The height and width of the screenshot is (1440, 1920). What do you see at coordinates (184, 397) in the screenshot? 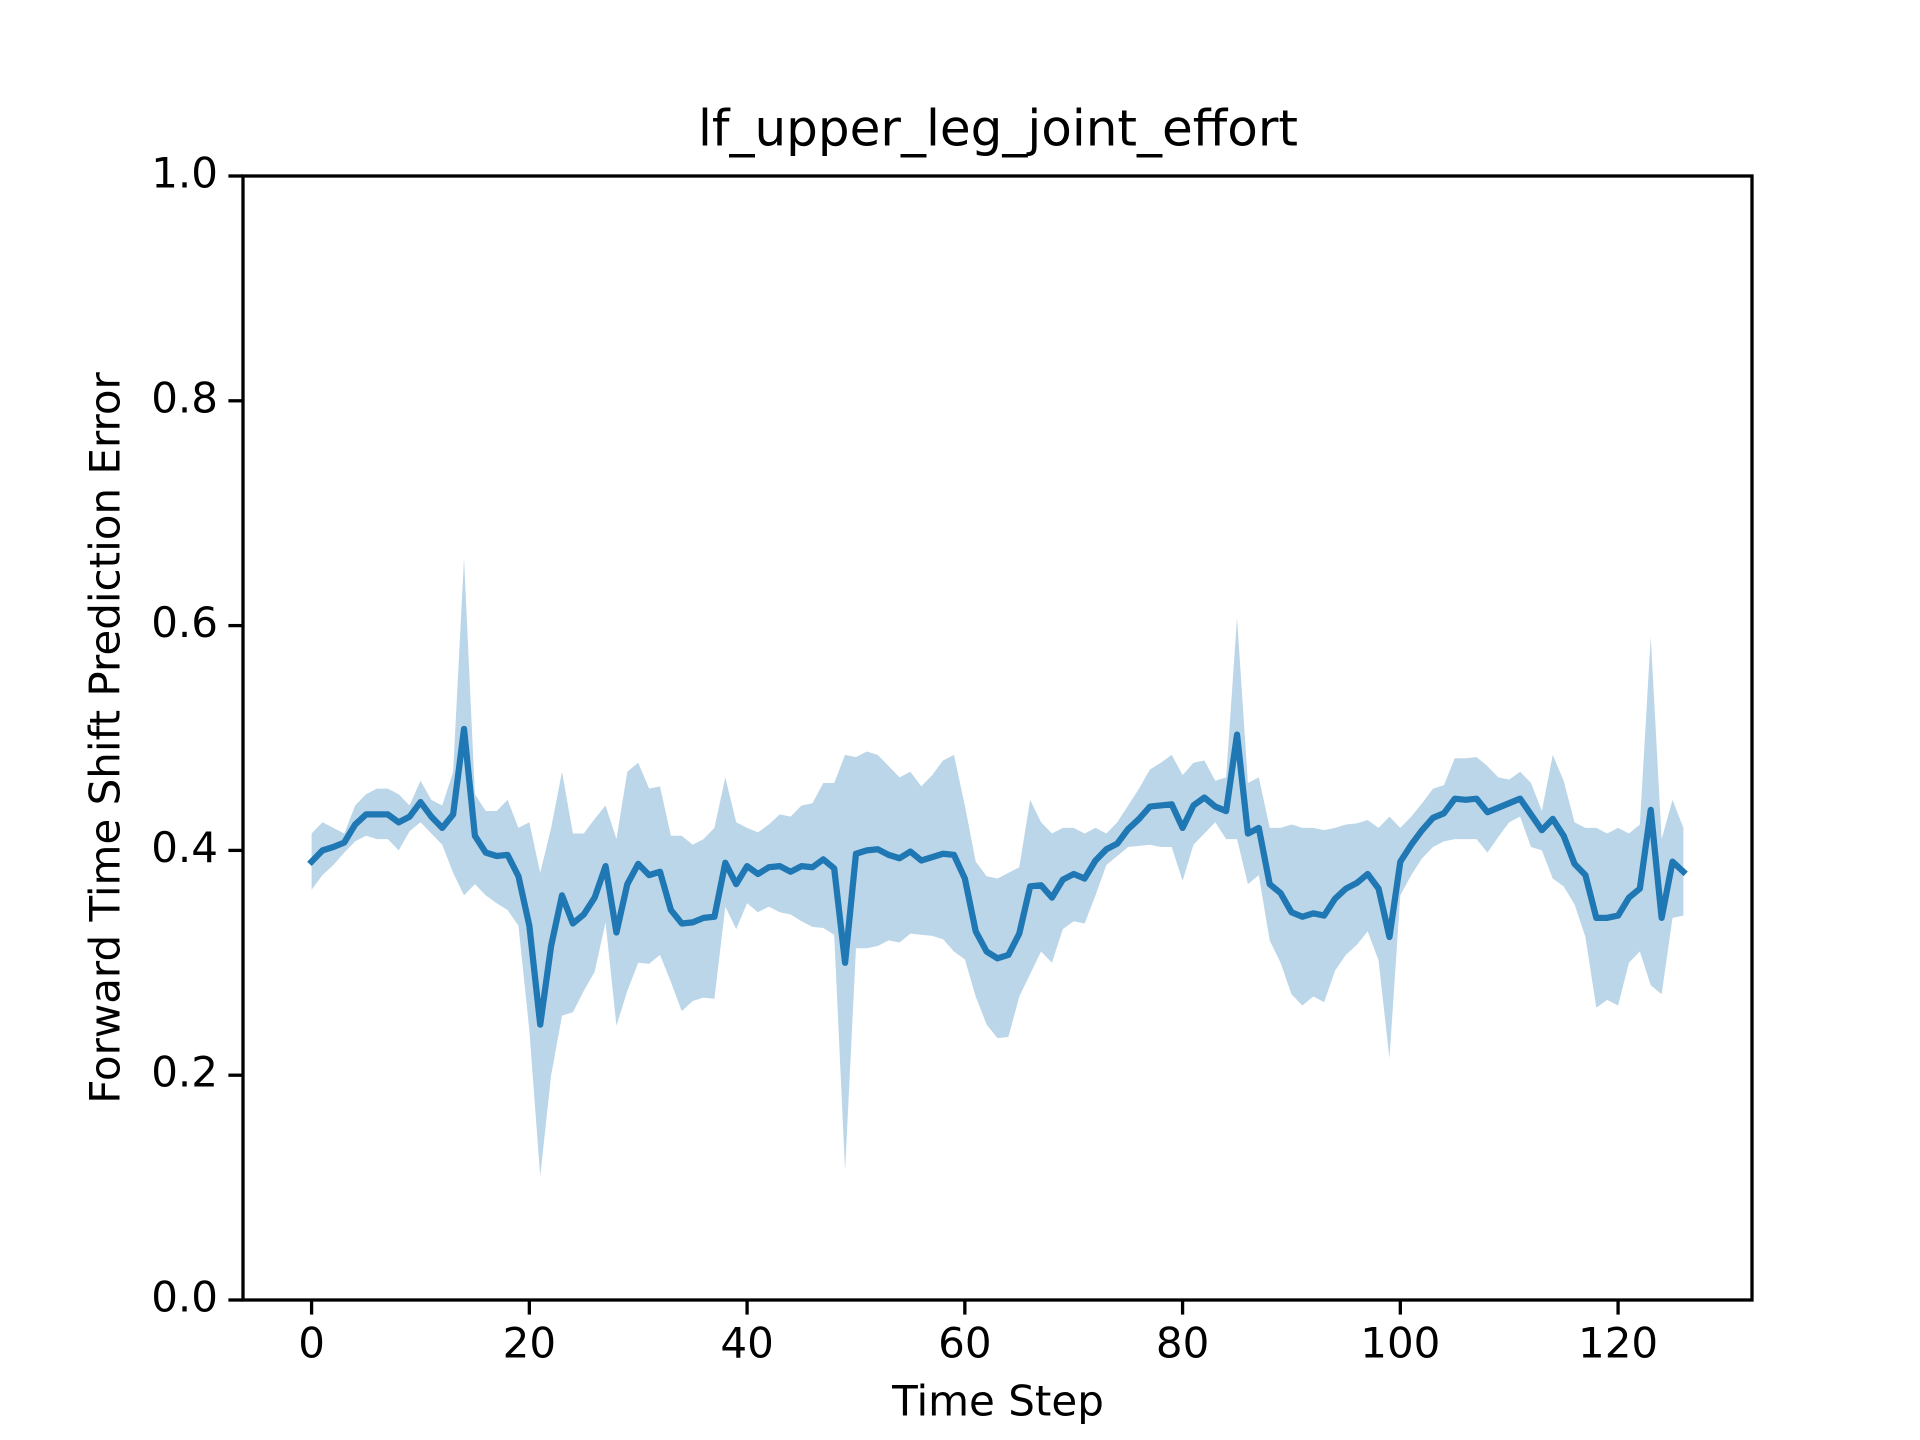
I see `y-tick-label: 0.8` at bounding box center [184, 397].